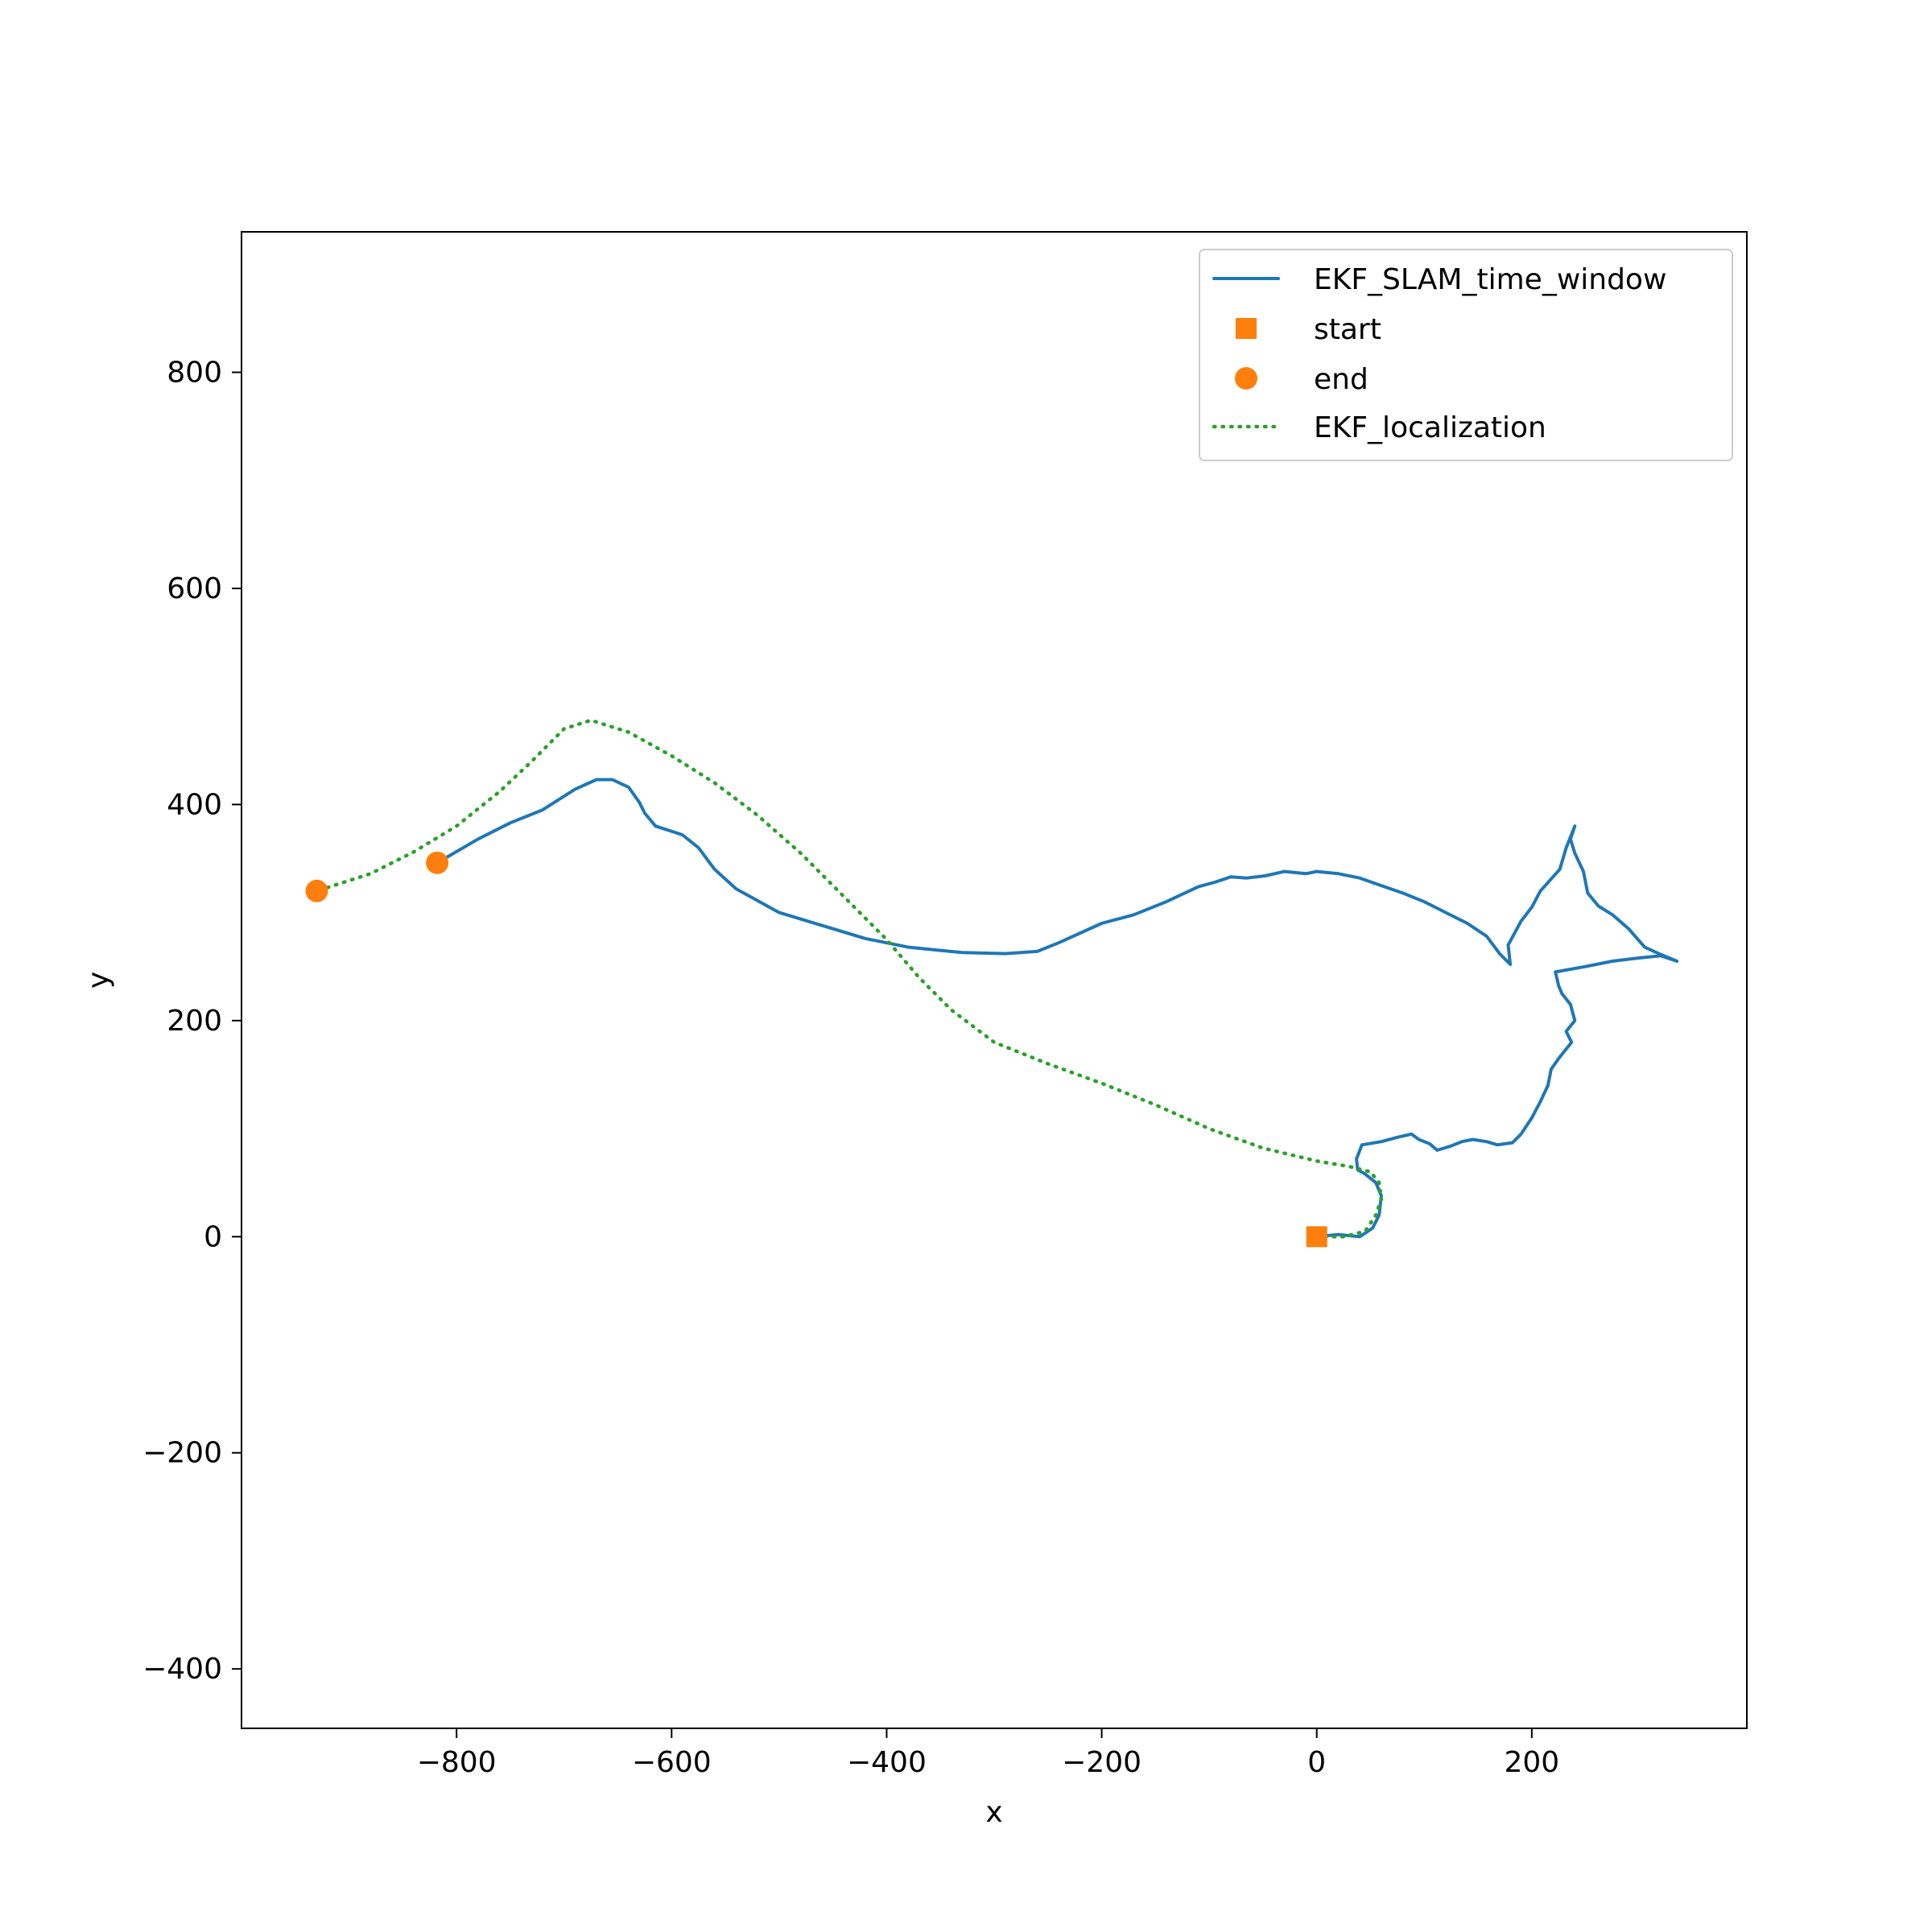  What do you see at coordinates (194, 804) in the screenshot?
I see `y-tick-label: 400` at bounding box center [194, 804].